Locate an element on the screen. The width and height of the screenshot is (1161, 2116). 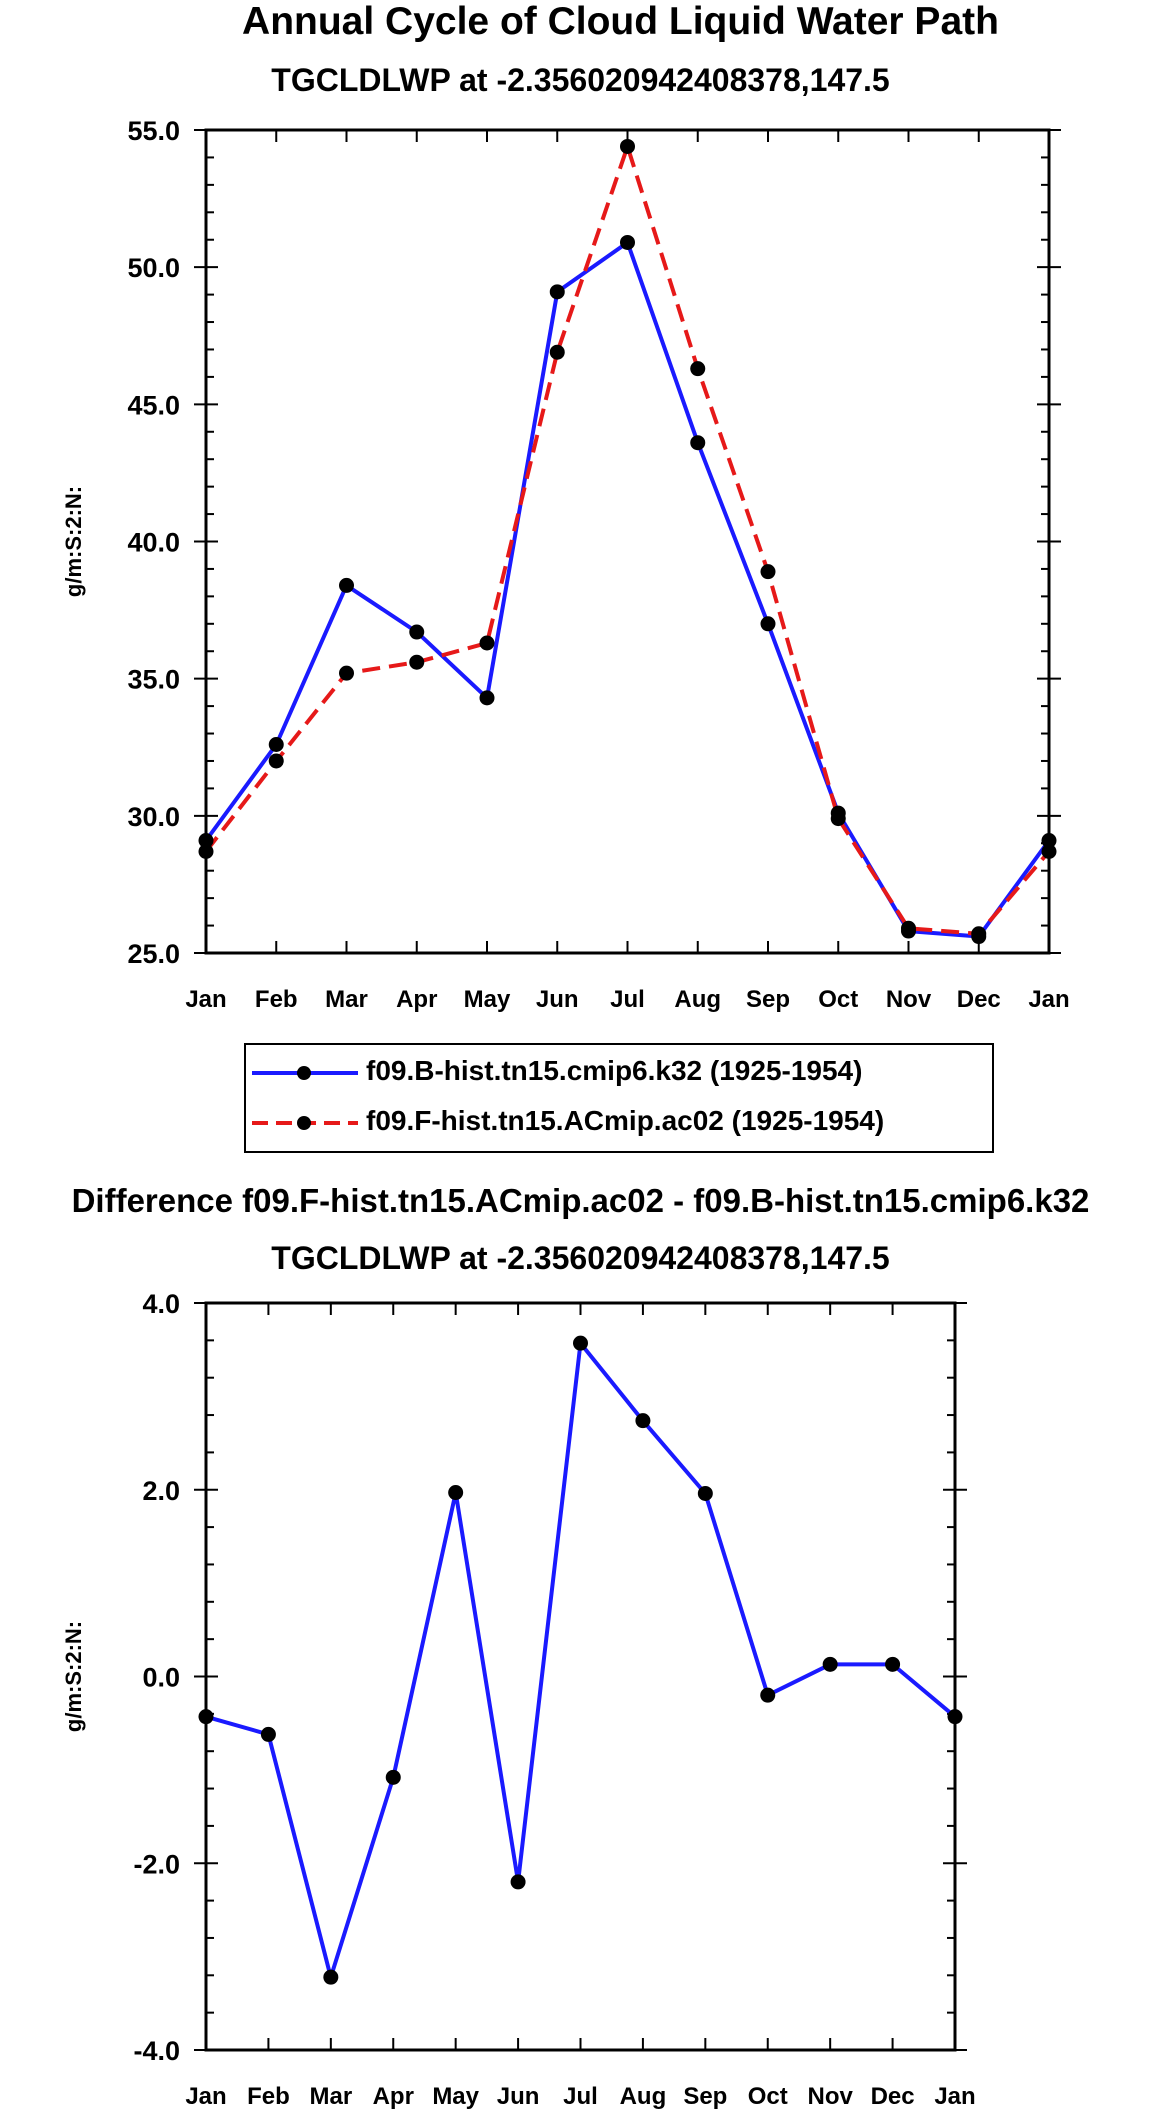
bottom-chart-subtitle: TGCLDLWP at -2.356020942408378,147.5 is located at coordinates (580, 1258).